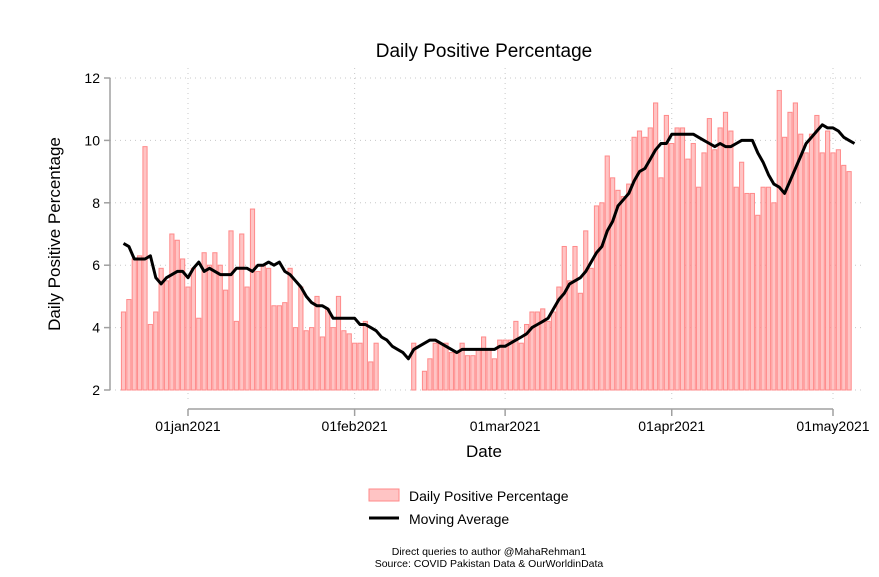  I want to click on x-tick-label: 01may2021, so click(832, 426).